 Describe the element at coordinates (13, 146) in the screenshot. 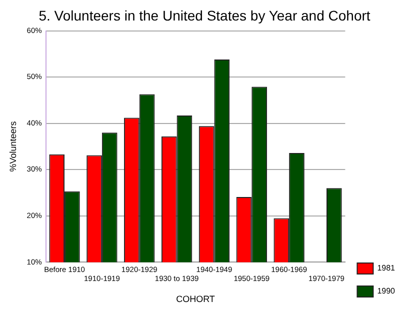

I see `y-axis-title: %Volunteers` at that location.